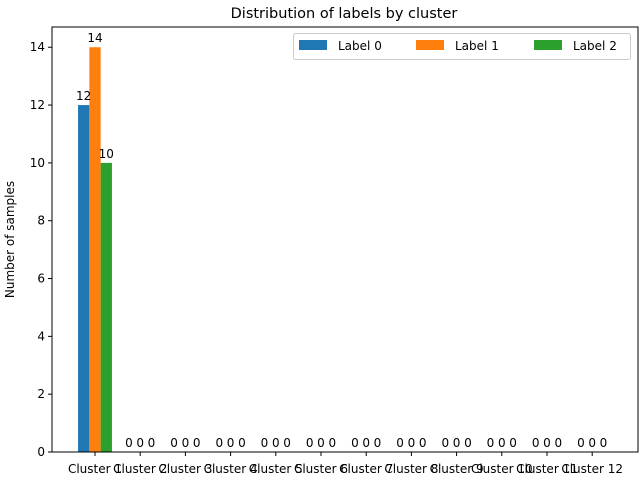 The width and height of the screenshot is (640, 480). What do you see at coordinates (41, 221) in the screenshot?
I see `y-tick-label: 8` at bounding box center [41, 221].